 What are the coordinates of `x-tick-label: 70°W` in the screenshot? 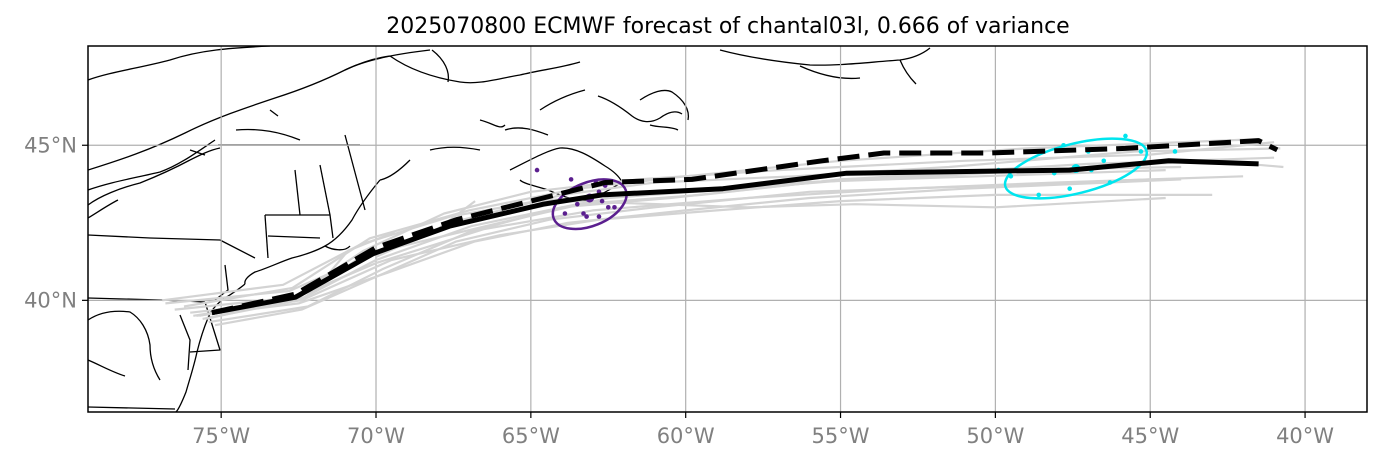 It's located at (376, 436).